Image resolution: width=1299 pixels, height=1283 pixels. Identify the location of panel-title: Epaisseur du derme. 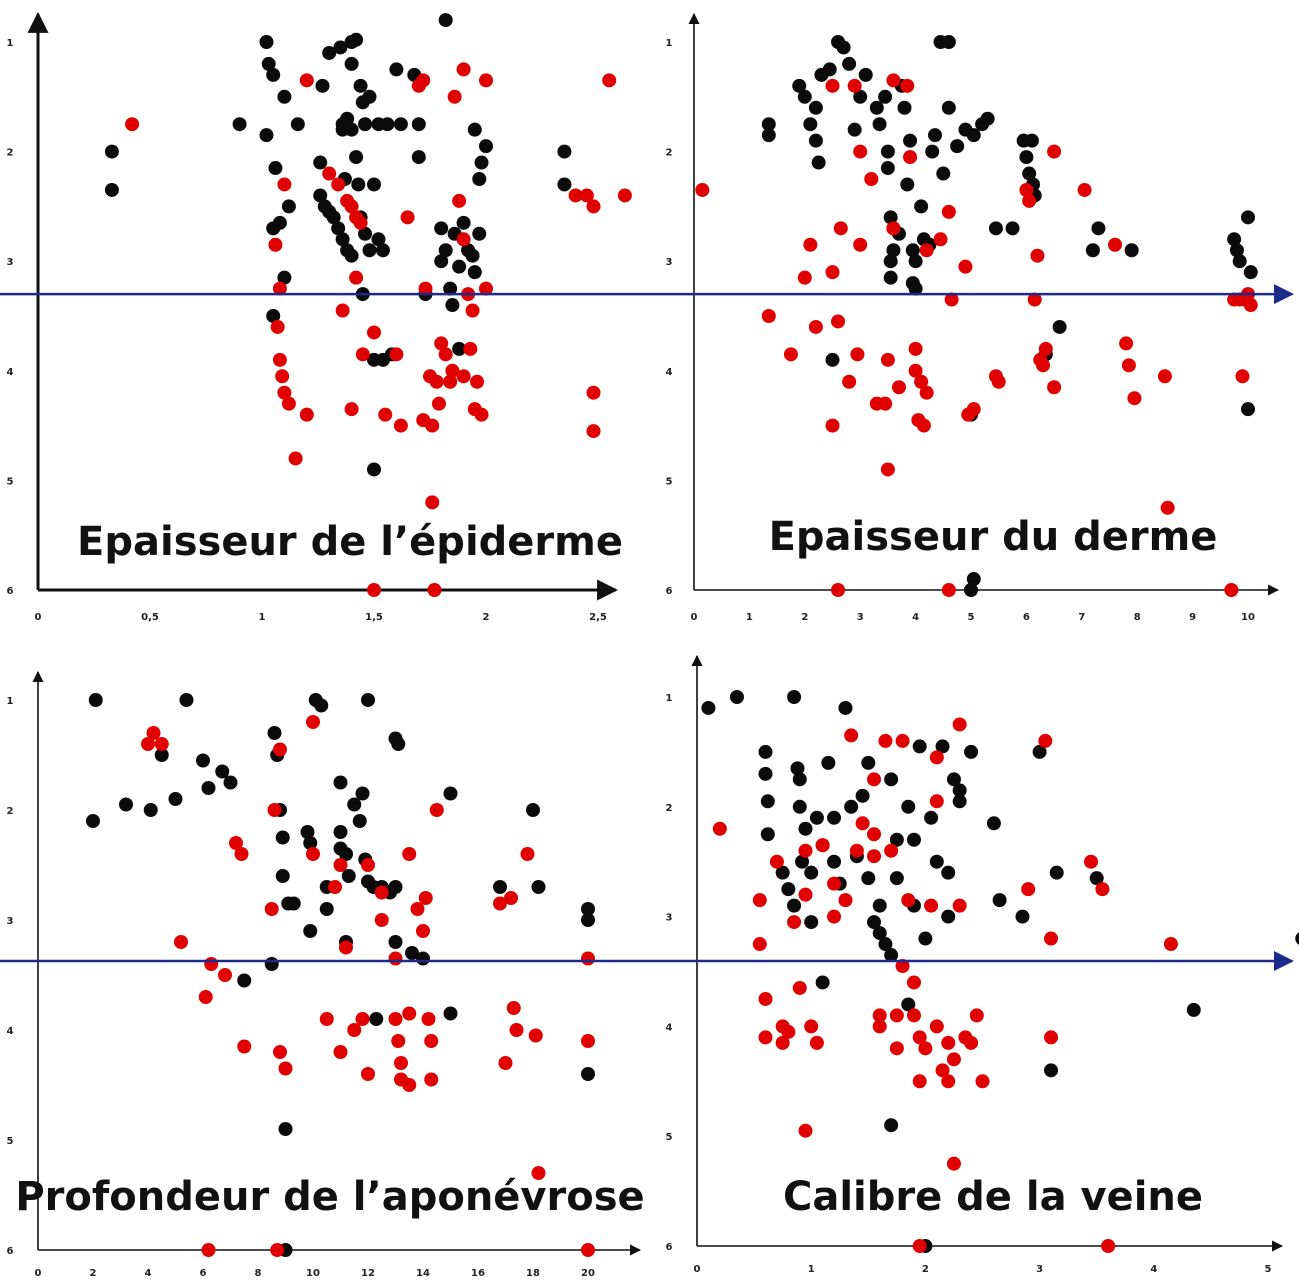
(993, 537).